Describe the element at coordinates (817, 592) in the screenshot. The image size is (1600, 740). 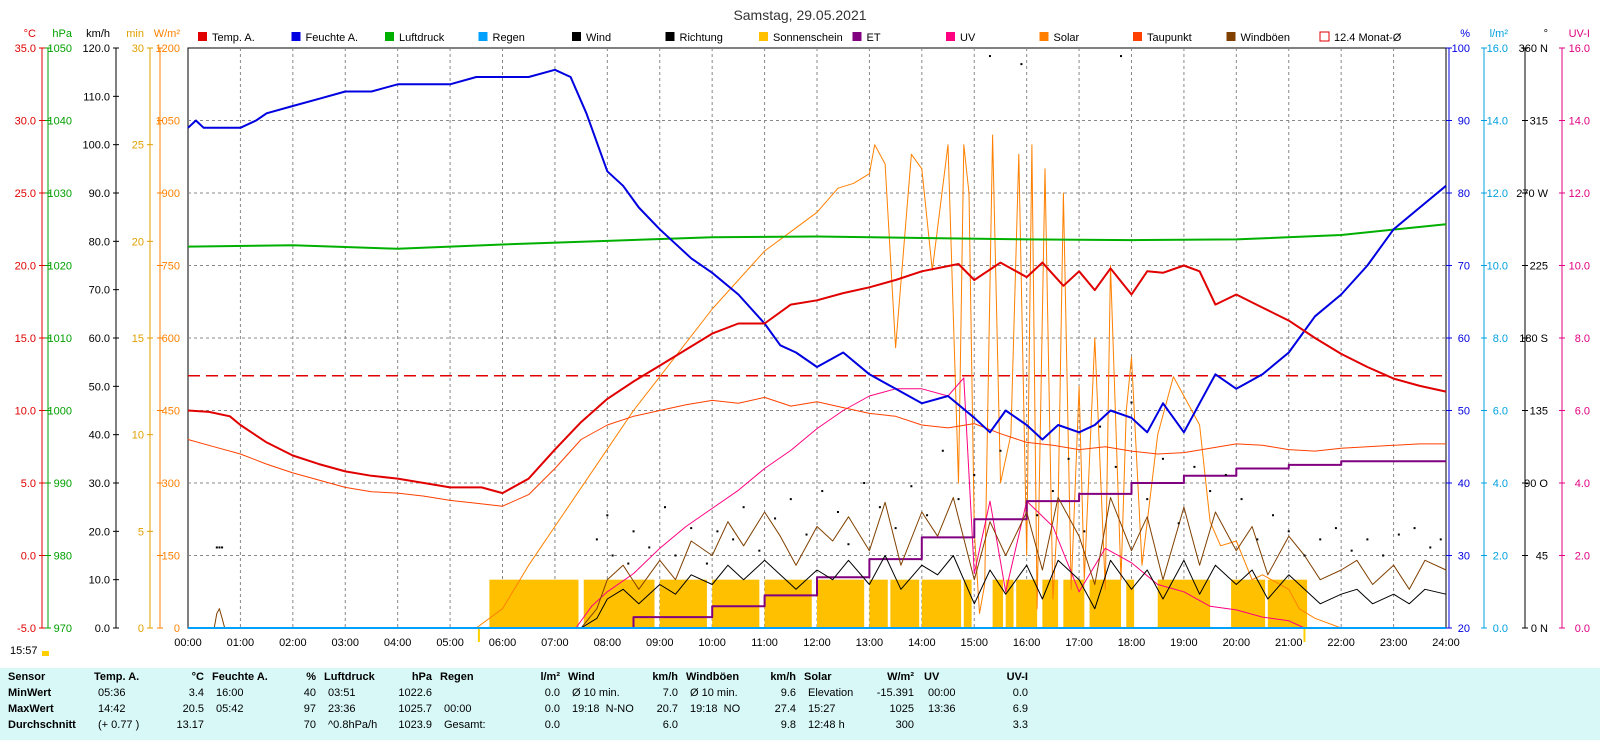
I see `series-wind` at that location.